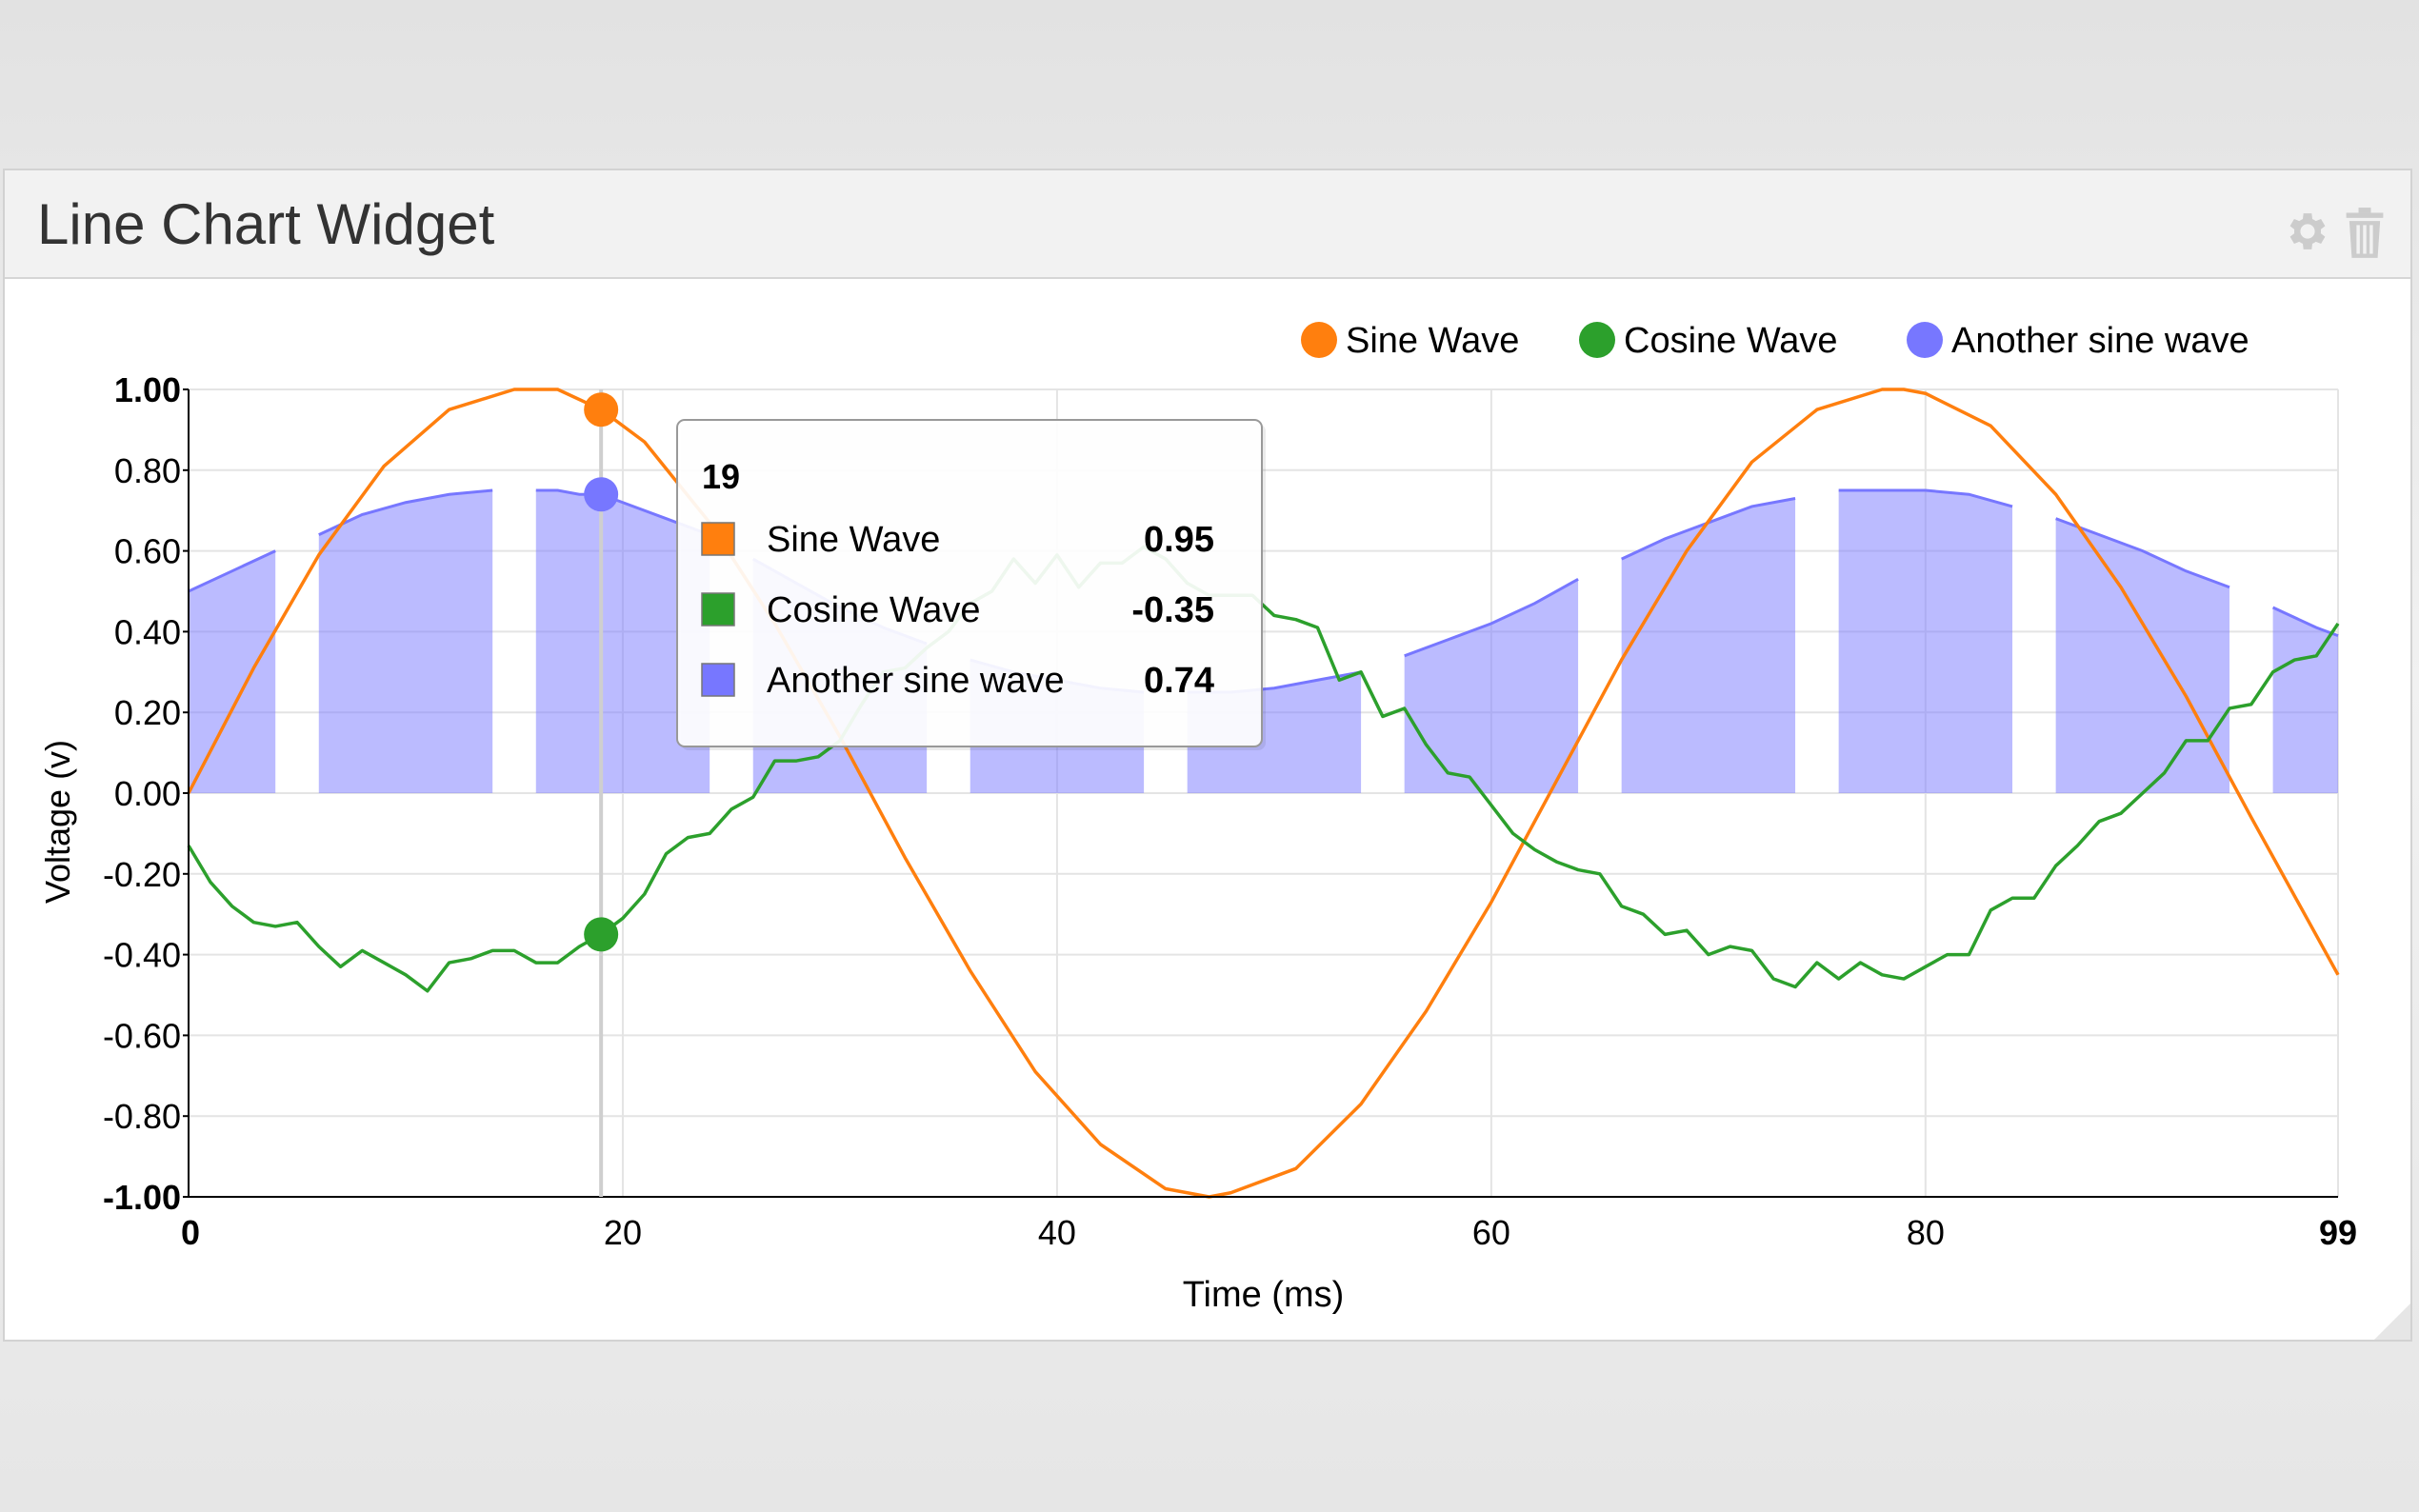  Describe the element at coordinates (147, 470) in the screenshot. I see `y-tick-label: 0.80` at that location.